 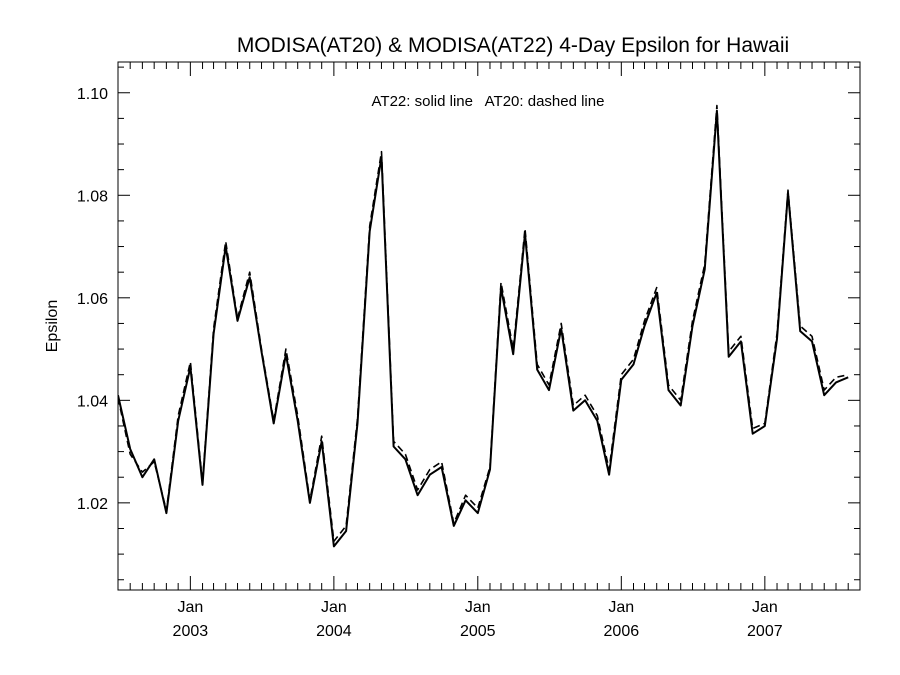 I want to click on y-axis-label: Epsilon, so click(x=52, y=326).